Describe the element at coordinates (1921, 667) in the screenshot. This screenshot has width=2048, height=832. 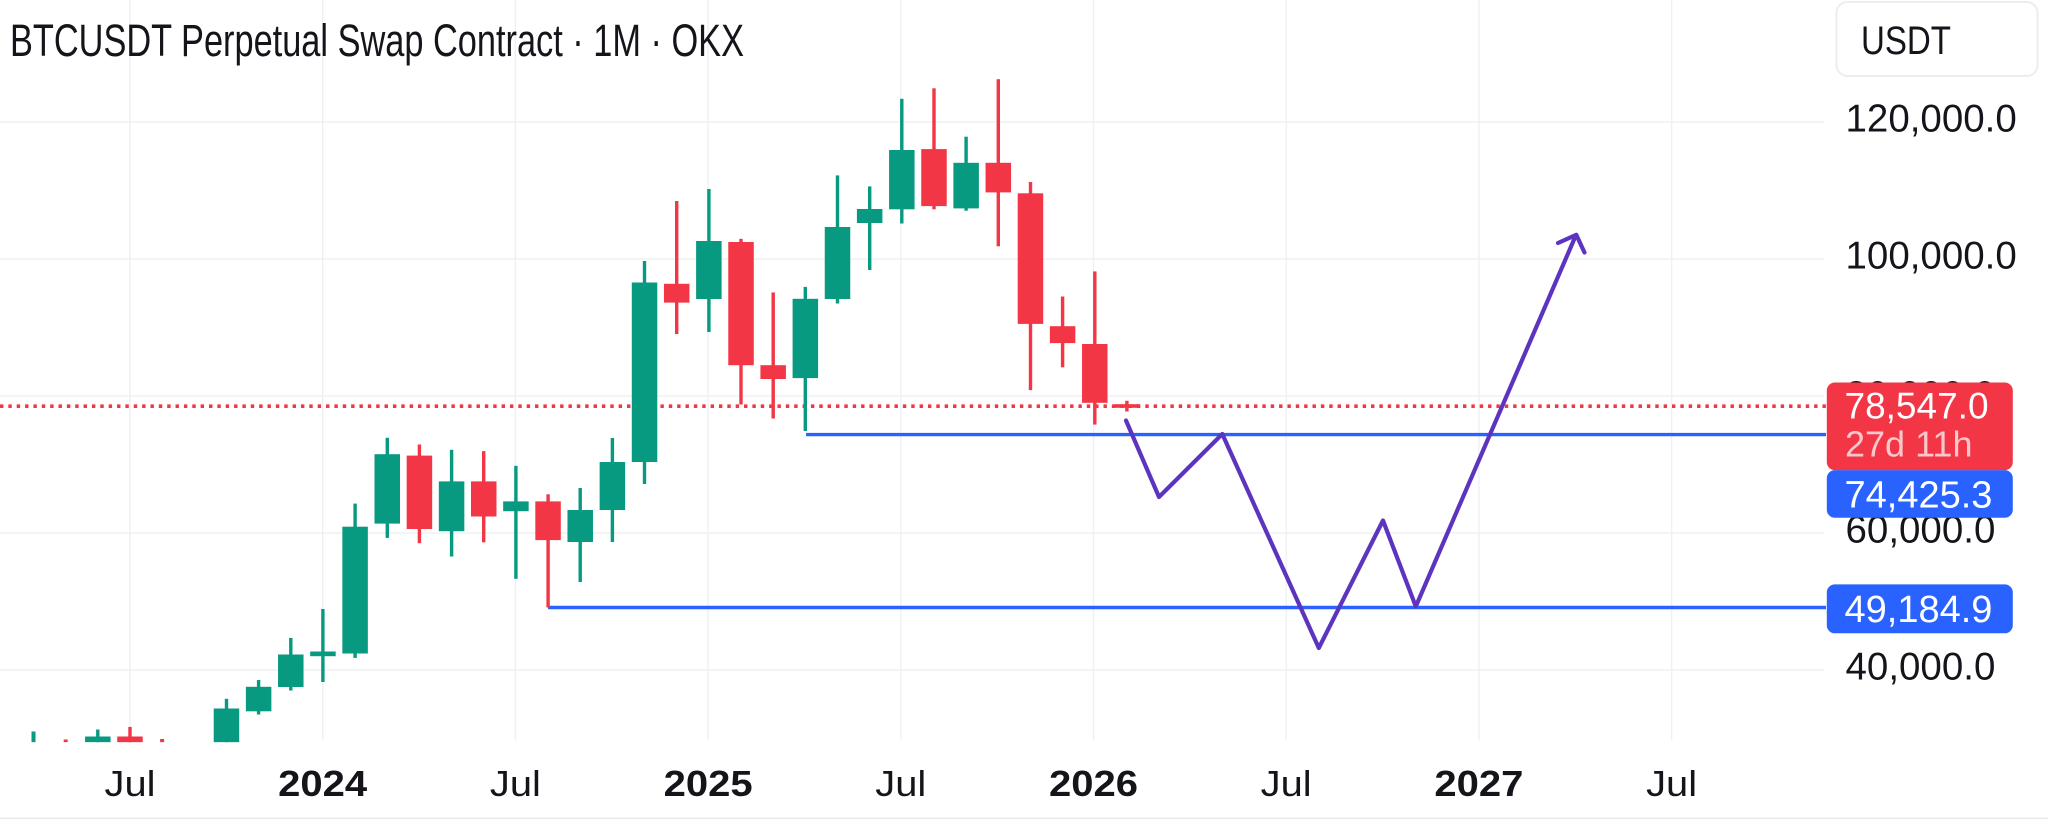
I see `svg-text: 40,000.0` at that location.